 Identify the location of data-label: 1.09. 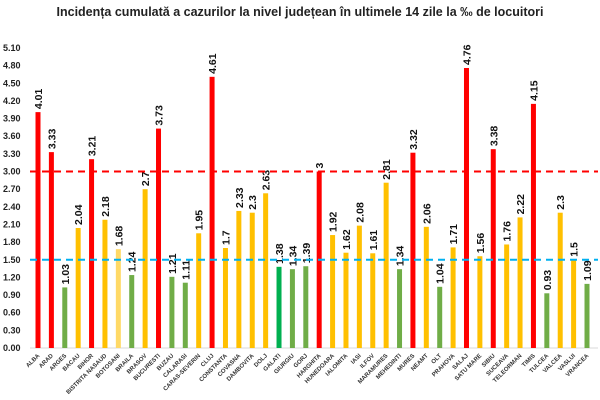
(588, 270).